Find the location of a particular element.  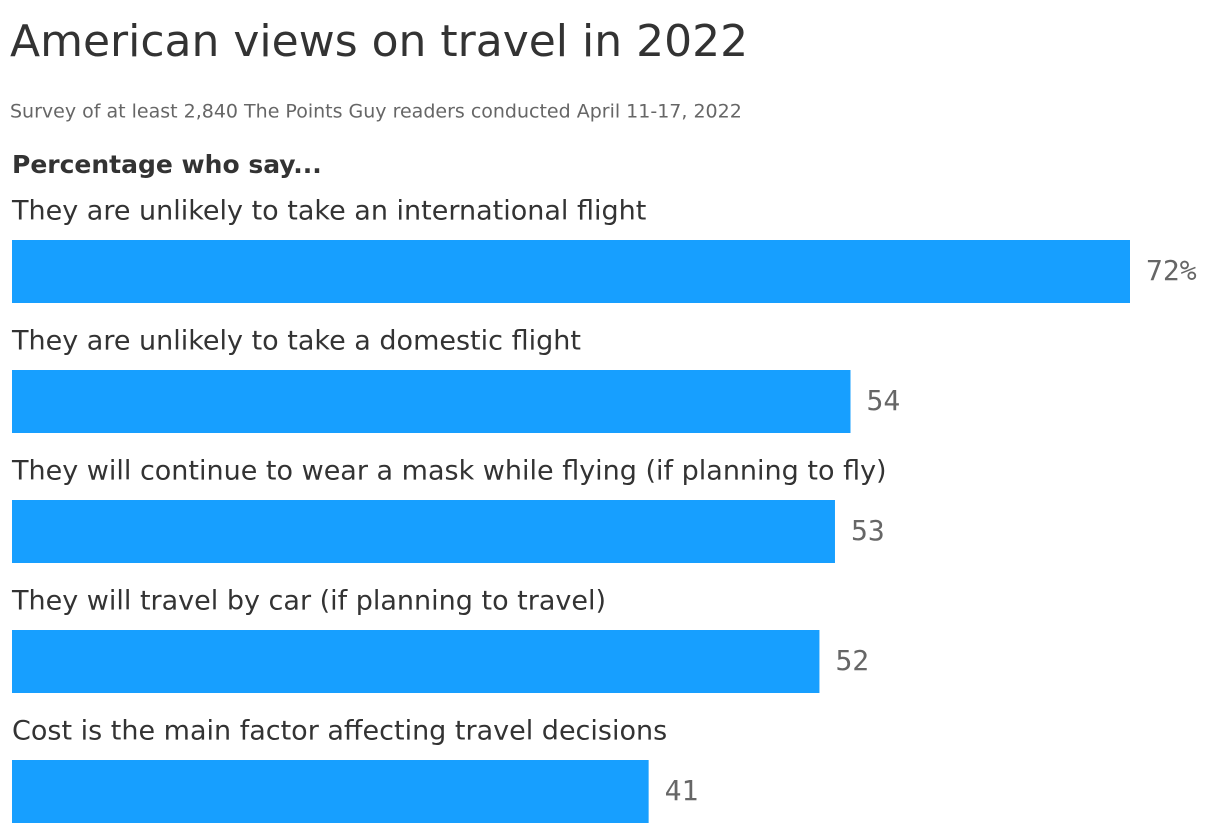

value-label: 54 is located at coordinates (884, 400).